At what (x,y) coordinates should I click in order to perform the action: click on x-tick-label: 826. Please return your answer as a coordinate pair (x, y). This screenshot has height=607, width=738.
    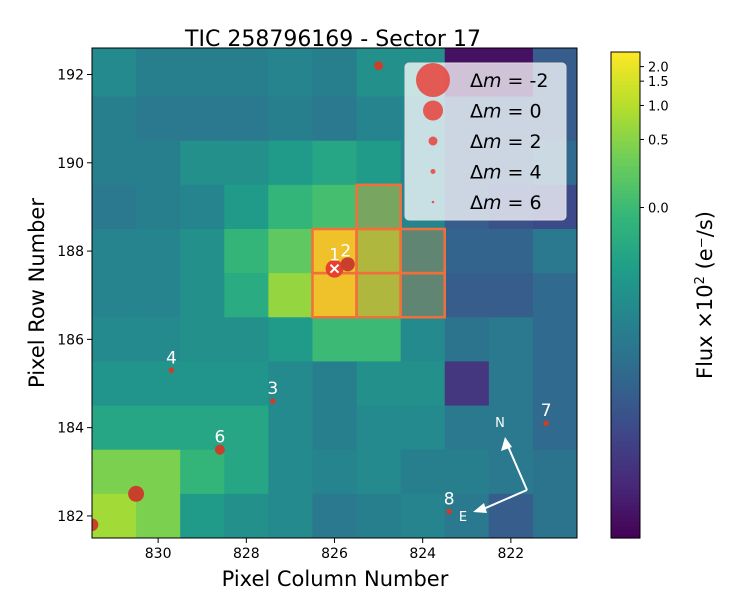
    Looking at the image, I should click on (334, 554).